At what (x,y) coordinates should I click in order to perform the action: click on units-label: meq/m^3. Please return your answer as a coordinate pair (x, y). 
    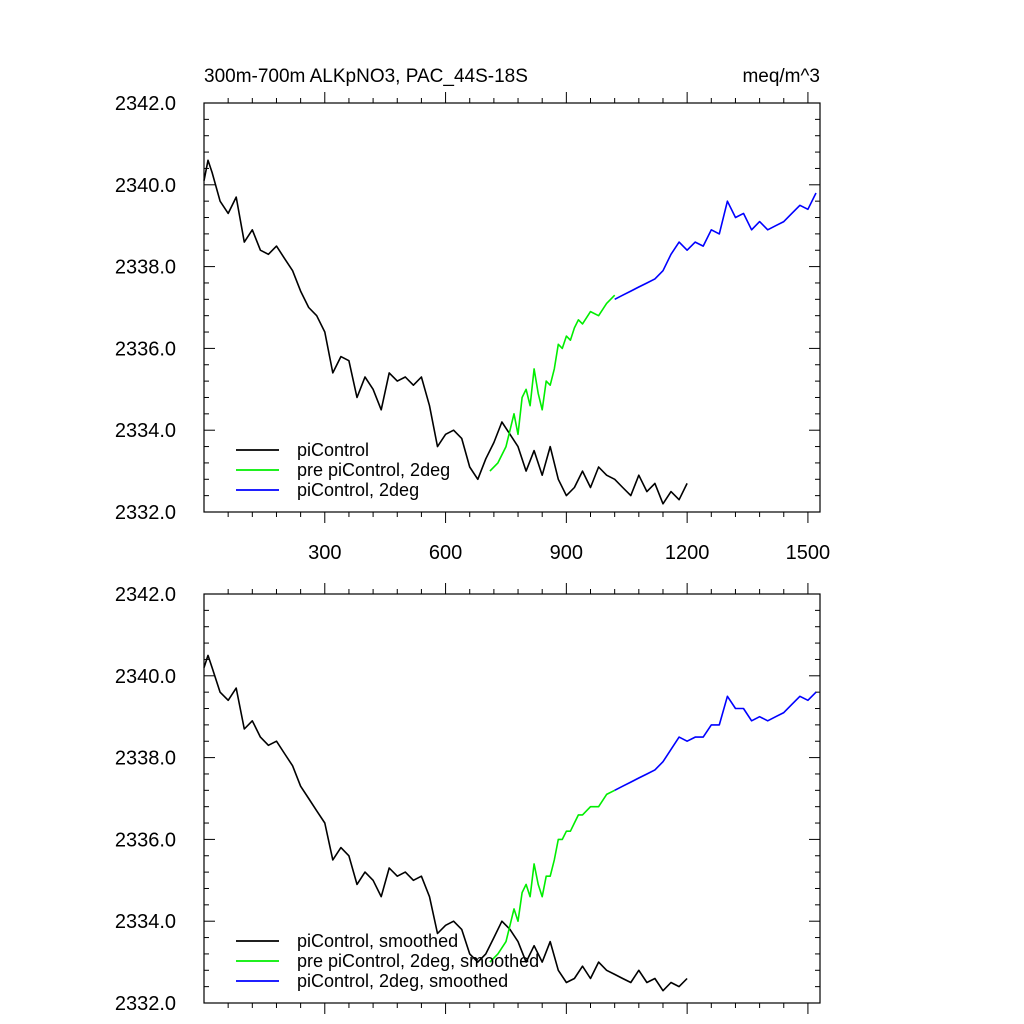
    Looking at the image, I should click on (781, 76).